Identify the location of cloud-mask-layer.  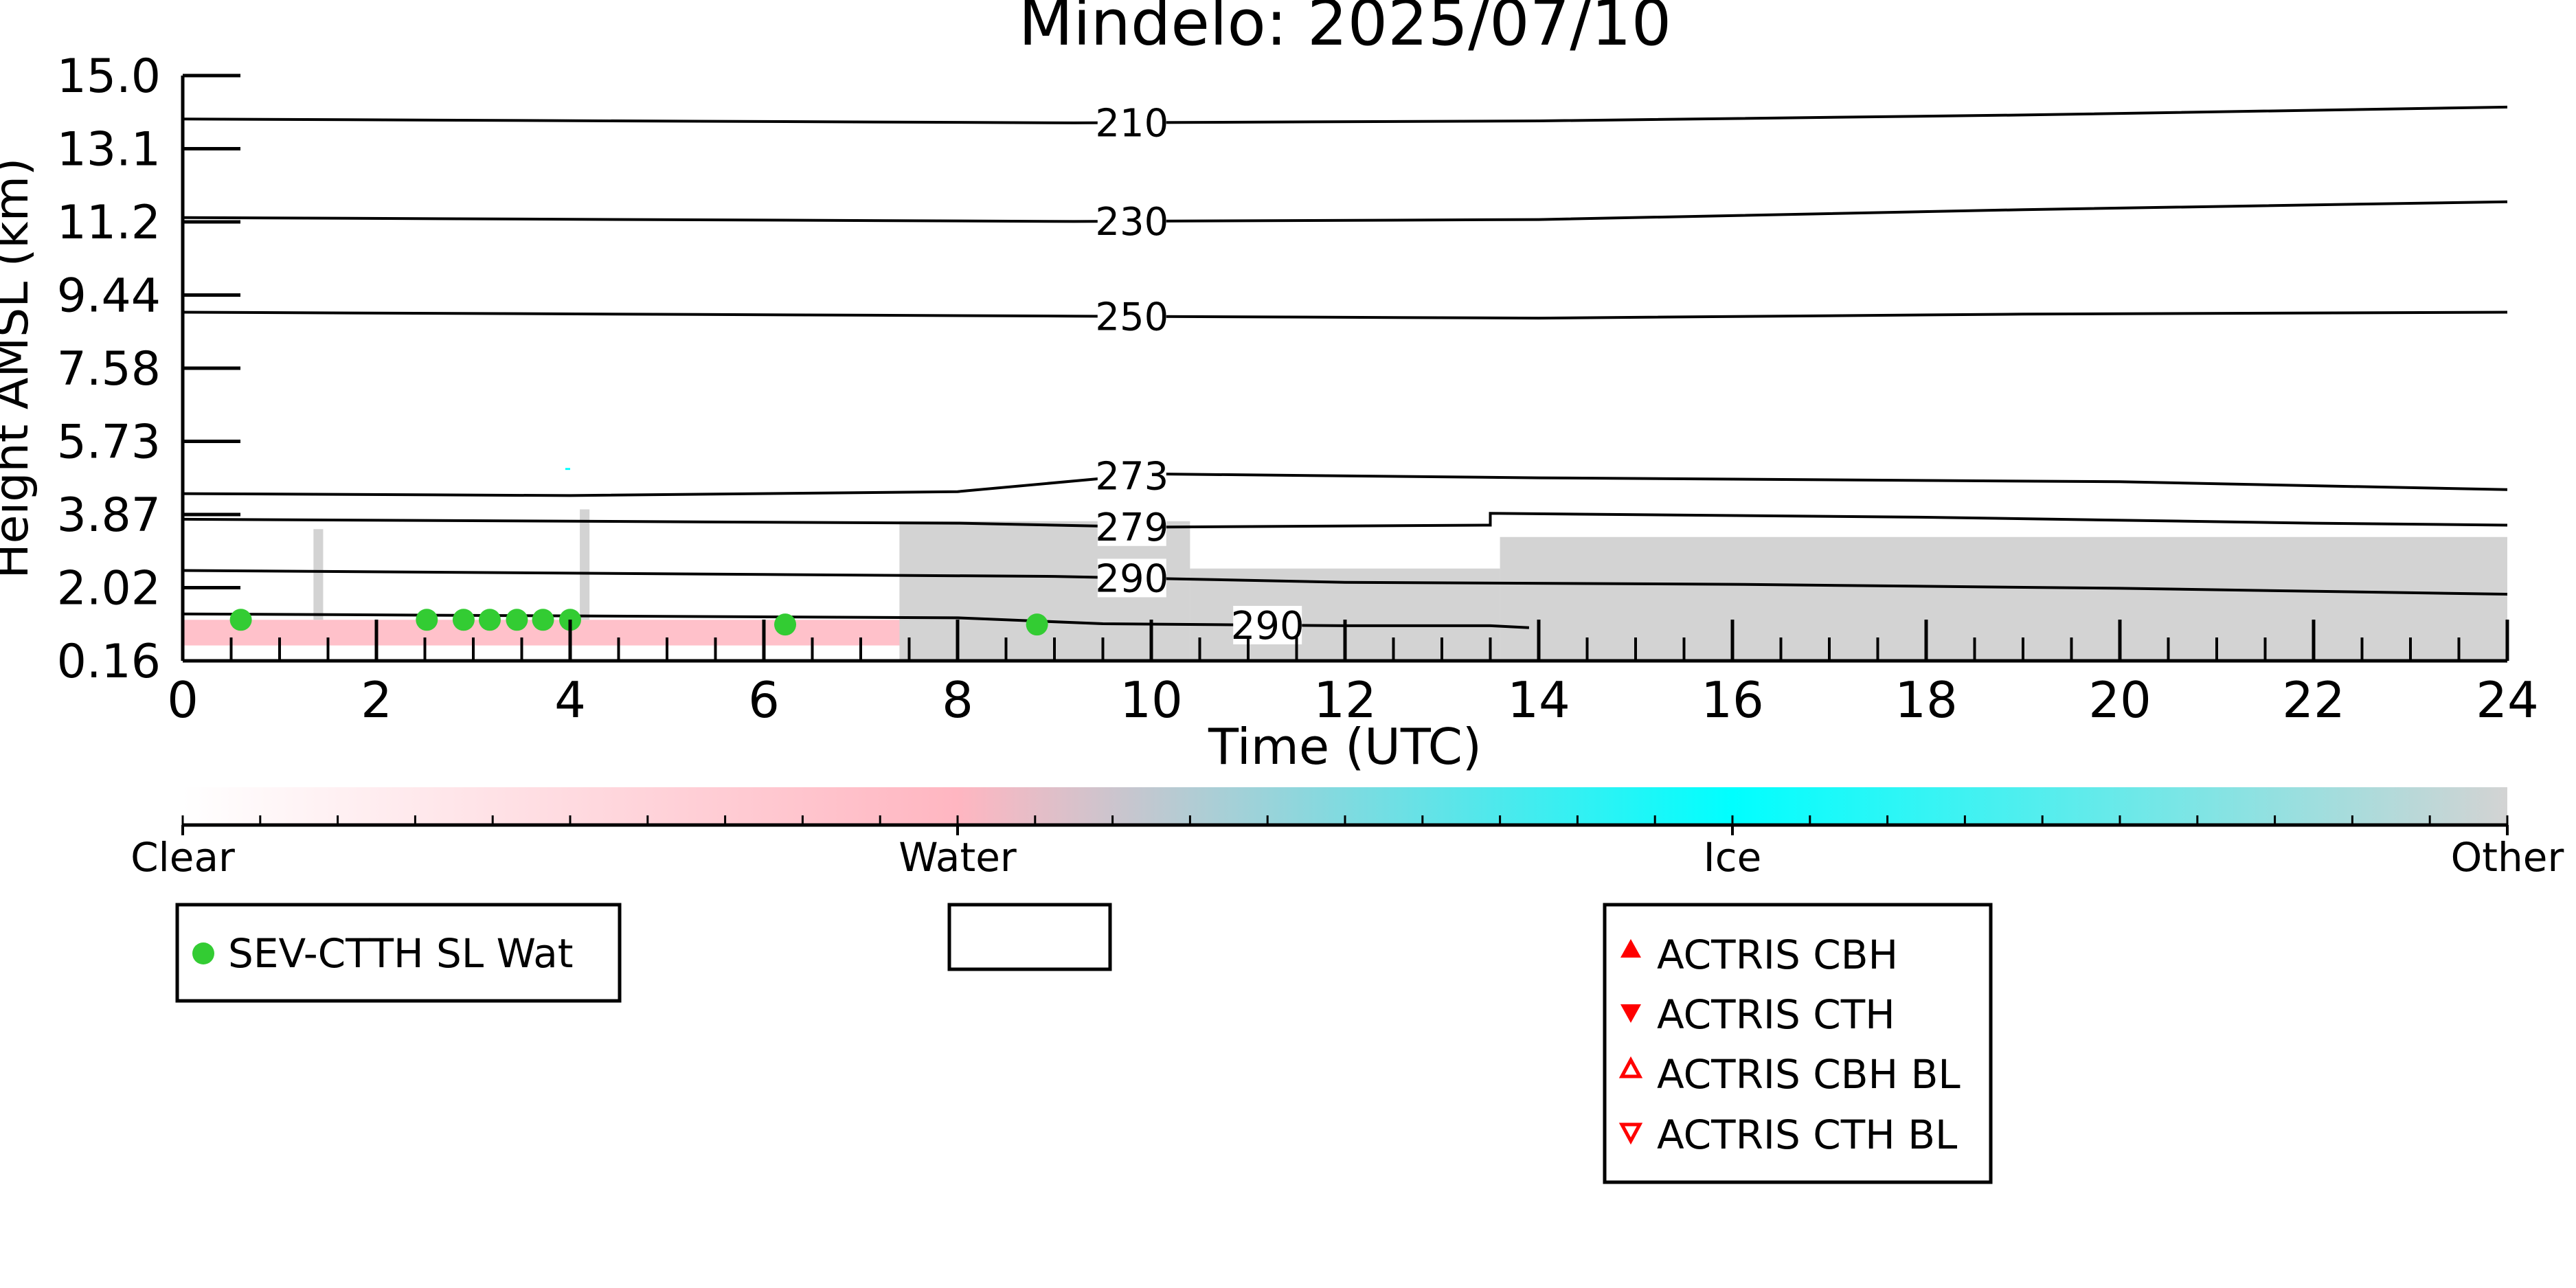
(1345, 564).